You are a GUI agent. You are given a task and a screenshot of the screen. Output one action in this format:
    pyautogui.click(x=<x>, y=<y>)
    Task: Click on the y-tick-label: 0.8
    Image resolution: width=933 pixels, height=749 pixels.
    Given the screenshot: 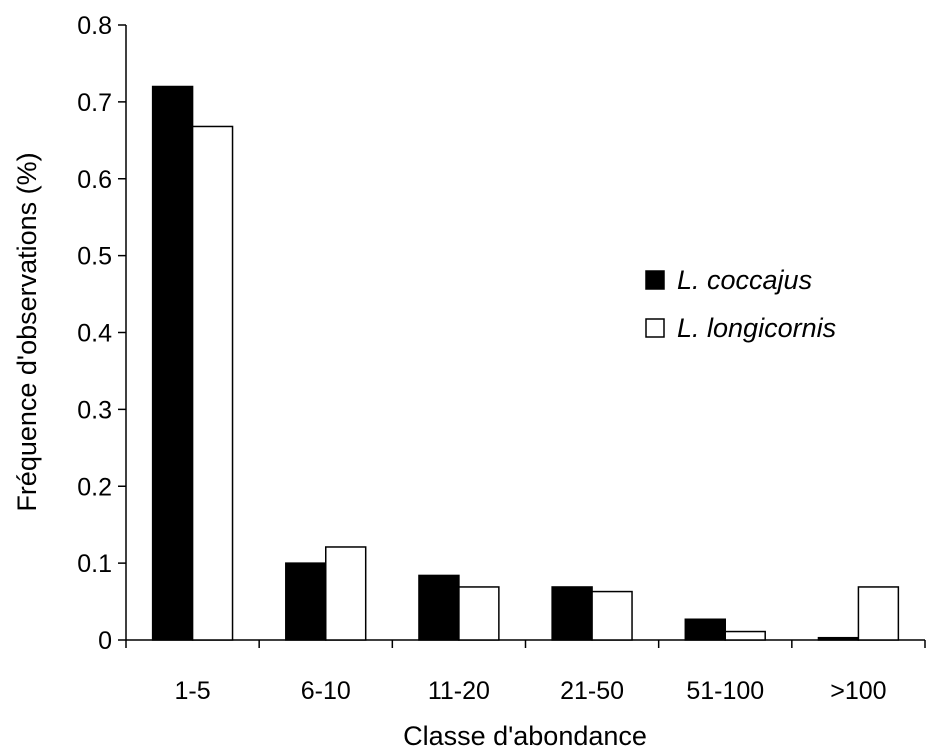 What is the action you would take?
    pyautogui.click(x=94, y=26)
    